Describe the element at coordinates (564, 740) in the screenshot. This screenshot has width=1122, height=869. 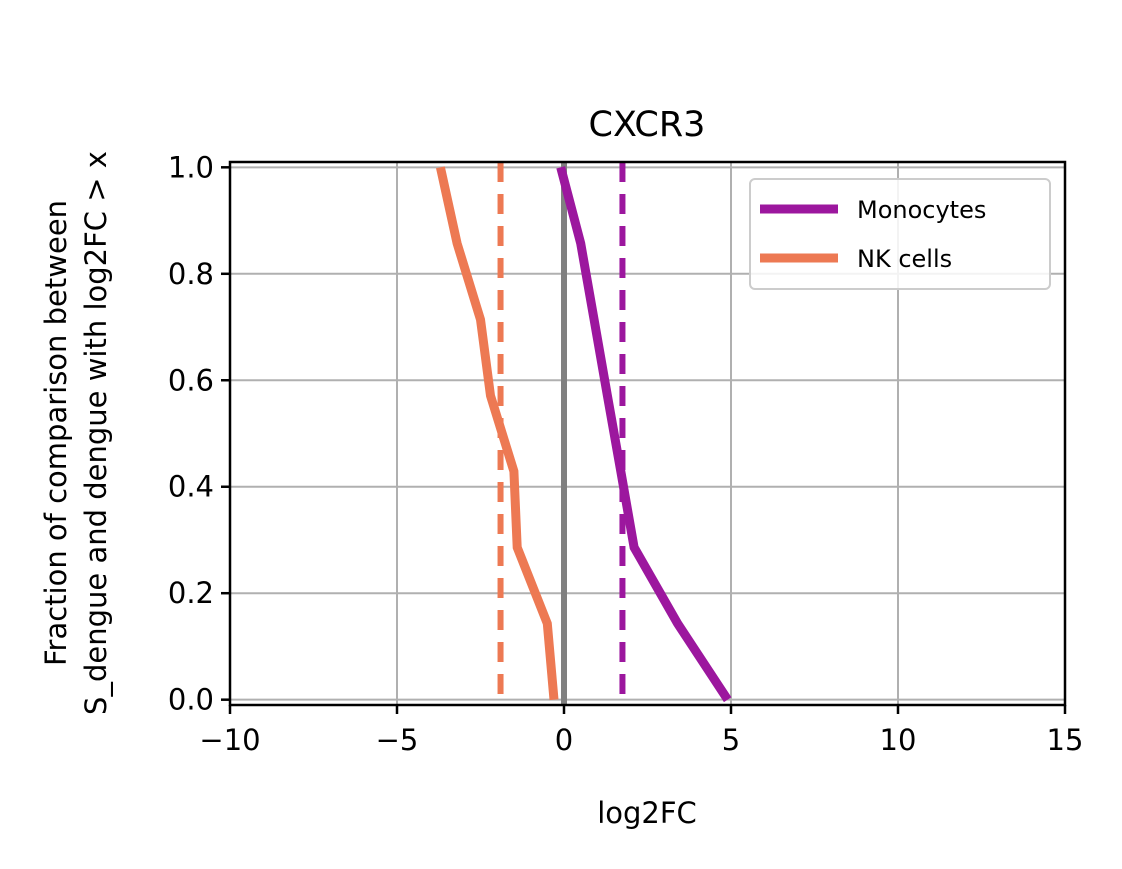
I see `x-tick-label: 0` at that location.